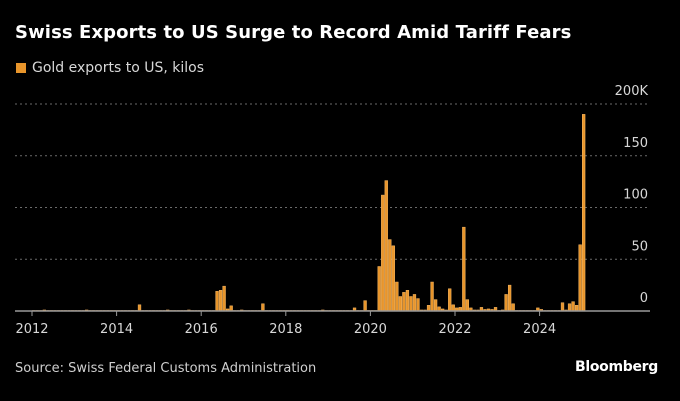 This screenshot has height=401, width=680. What do you see at coordinates (116, 329) in the screenshot?
I see `x-tick-label: 2014` at bounding box center [116, 329].